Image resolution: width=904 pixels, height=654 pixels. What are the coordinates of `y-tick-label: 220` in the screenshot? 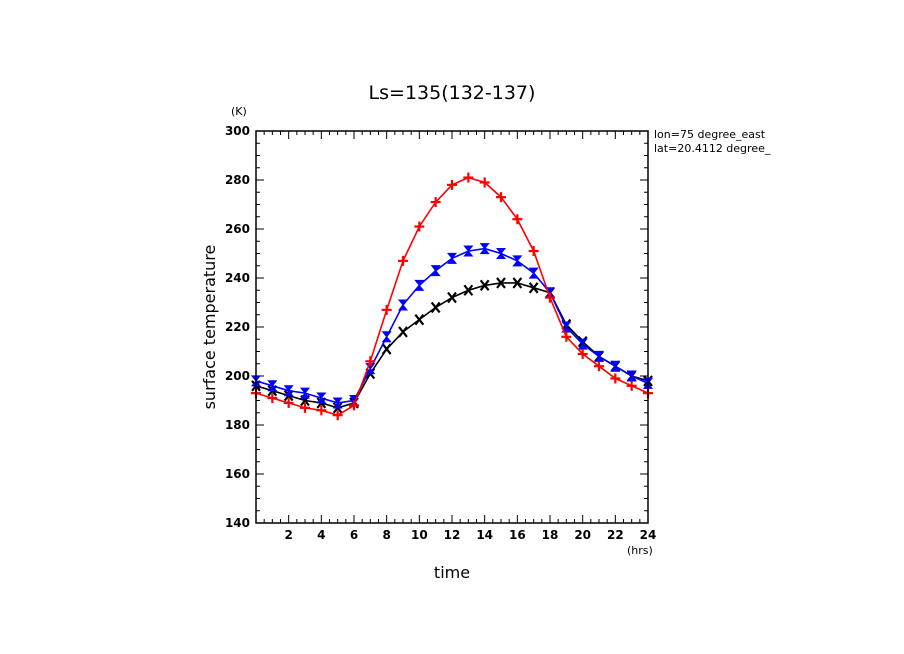 It's located at (237, 327).